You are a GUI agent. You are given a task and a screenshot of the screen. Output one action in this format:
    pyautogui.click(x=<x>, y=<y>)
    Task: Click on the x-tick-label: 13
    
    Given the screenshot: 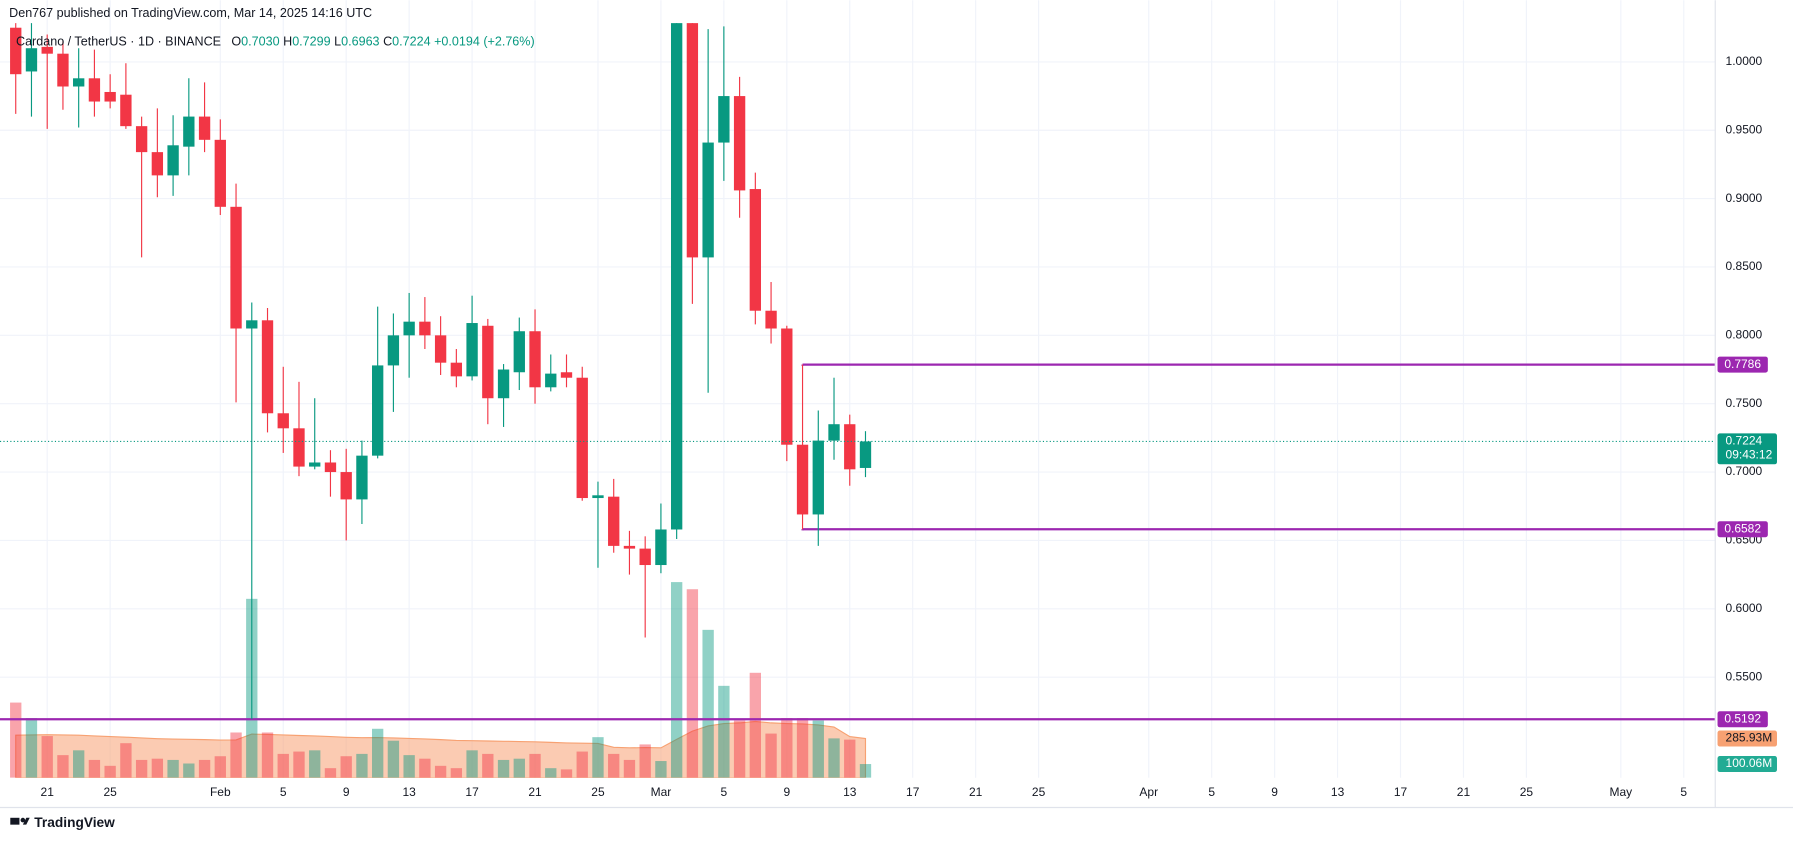 What is the action you would take?
    pyautogui.click(x=850, y=792)
    